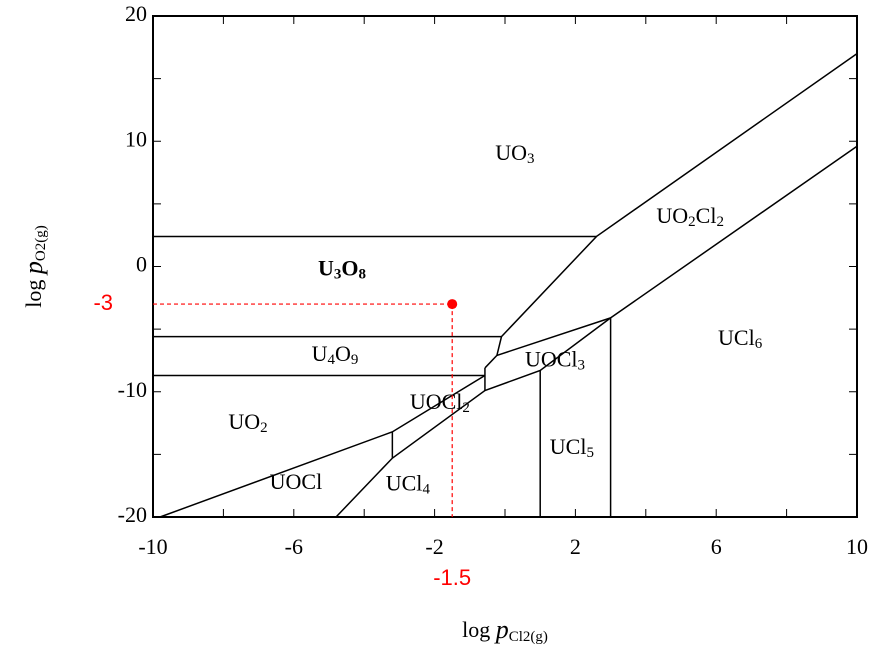 The height and width of the screenshot is (653, 877). I want to click on region-label: UO3, so click(514, 153).